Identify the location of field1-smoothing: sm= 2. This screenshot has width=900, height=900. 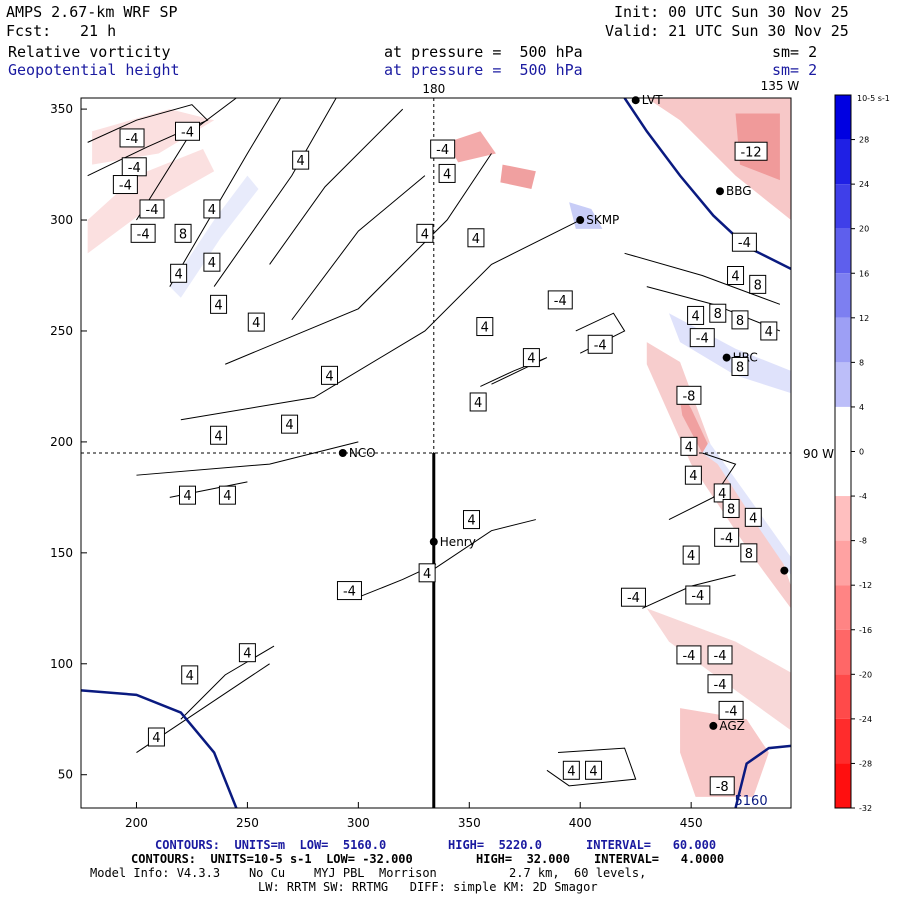
(795, 52).